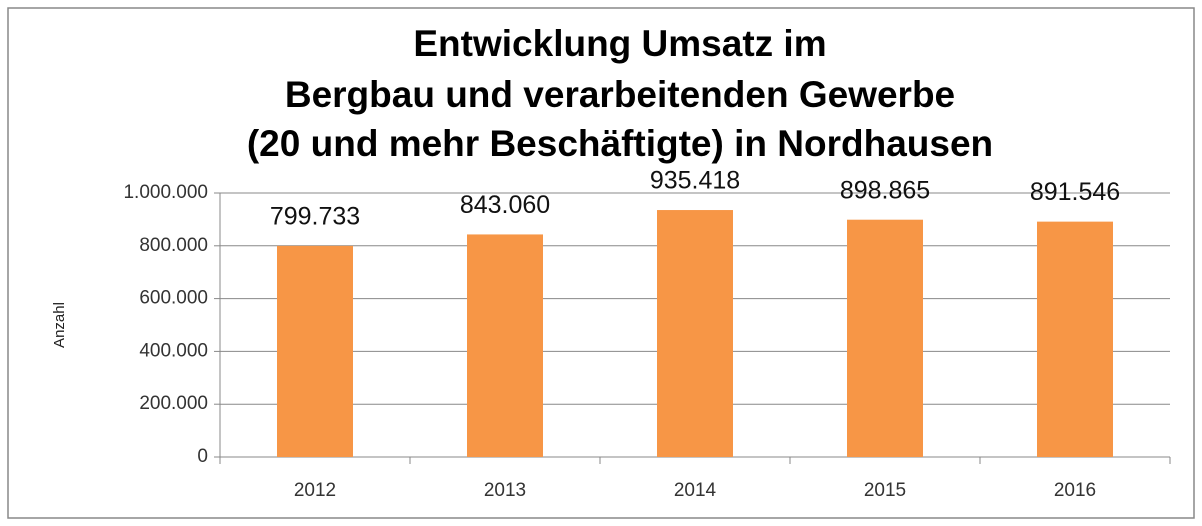  What do you see at coordinates (315, 216) in the screenshot?
I see `data-label: 799.733` at bounding box center [315, 216].